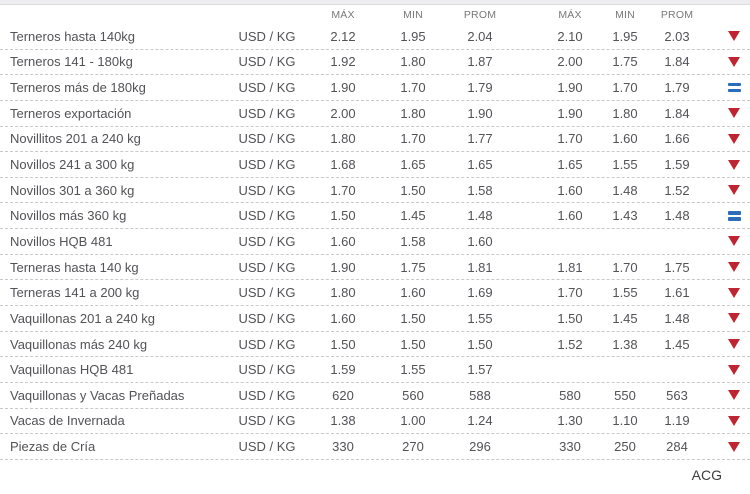  What do you see at coordinates (677, 62) in the screenshot?
I see `row-value: 1.84` at bounding box center [677, 62].